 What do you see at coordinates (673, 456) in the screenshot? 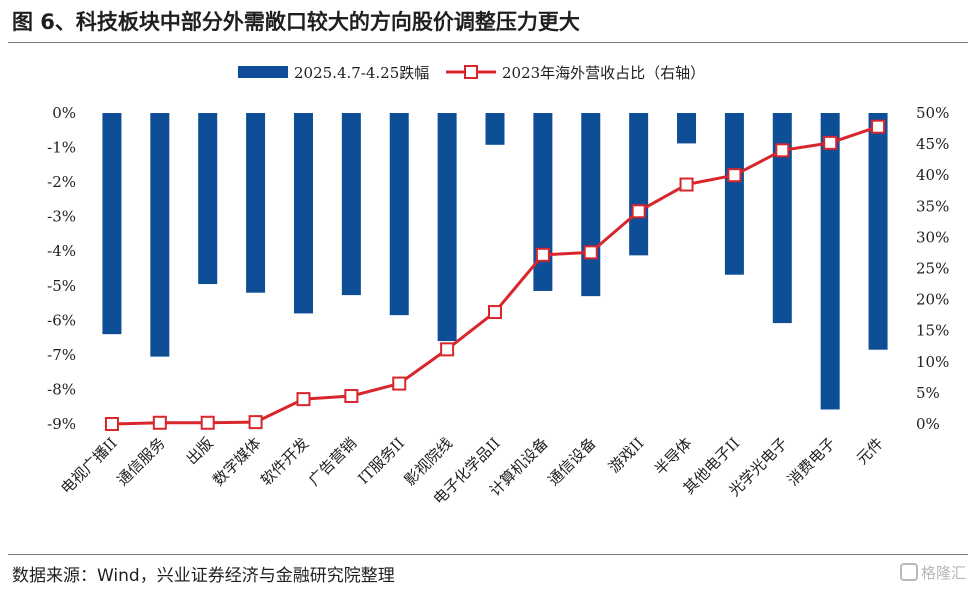
I see `category-label: 半导体` at bounding box center [673, 456].